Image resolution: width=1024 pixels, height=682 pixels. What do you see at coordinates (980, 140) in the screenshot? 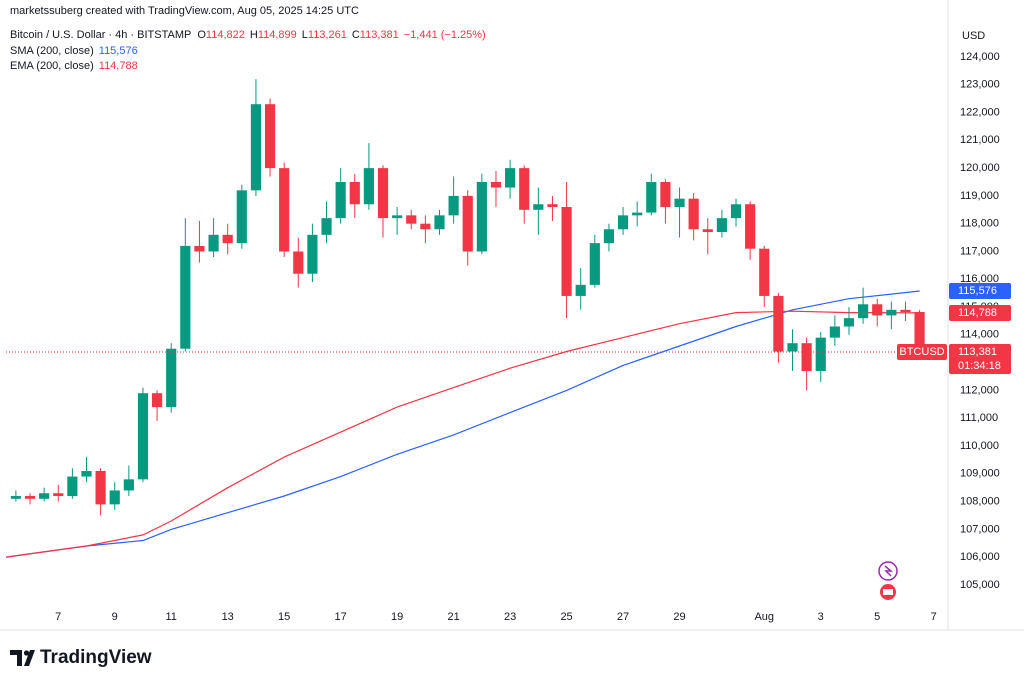
I see `y-tick-label: 121,000` at bounding box center [980, 140].